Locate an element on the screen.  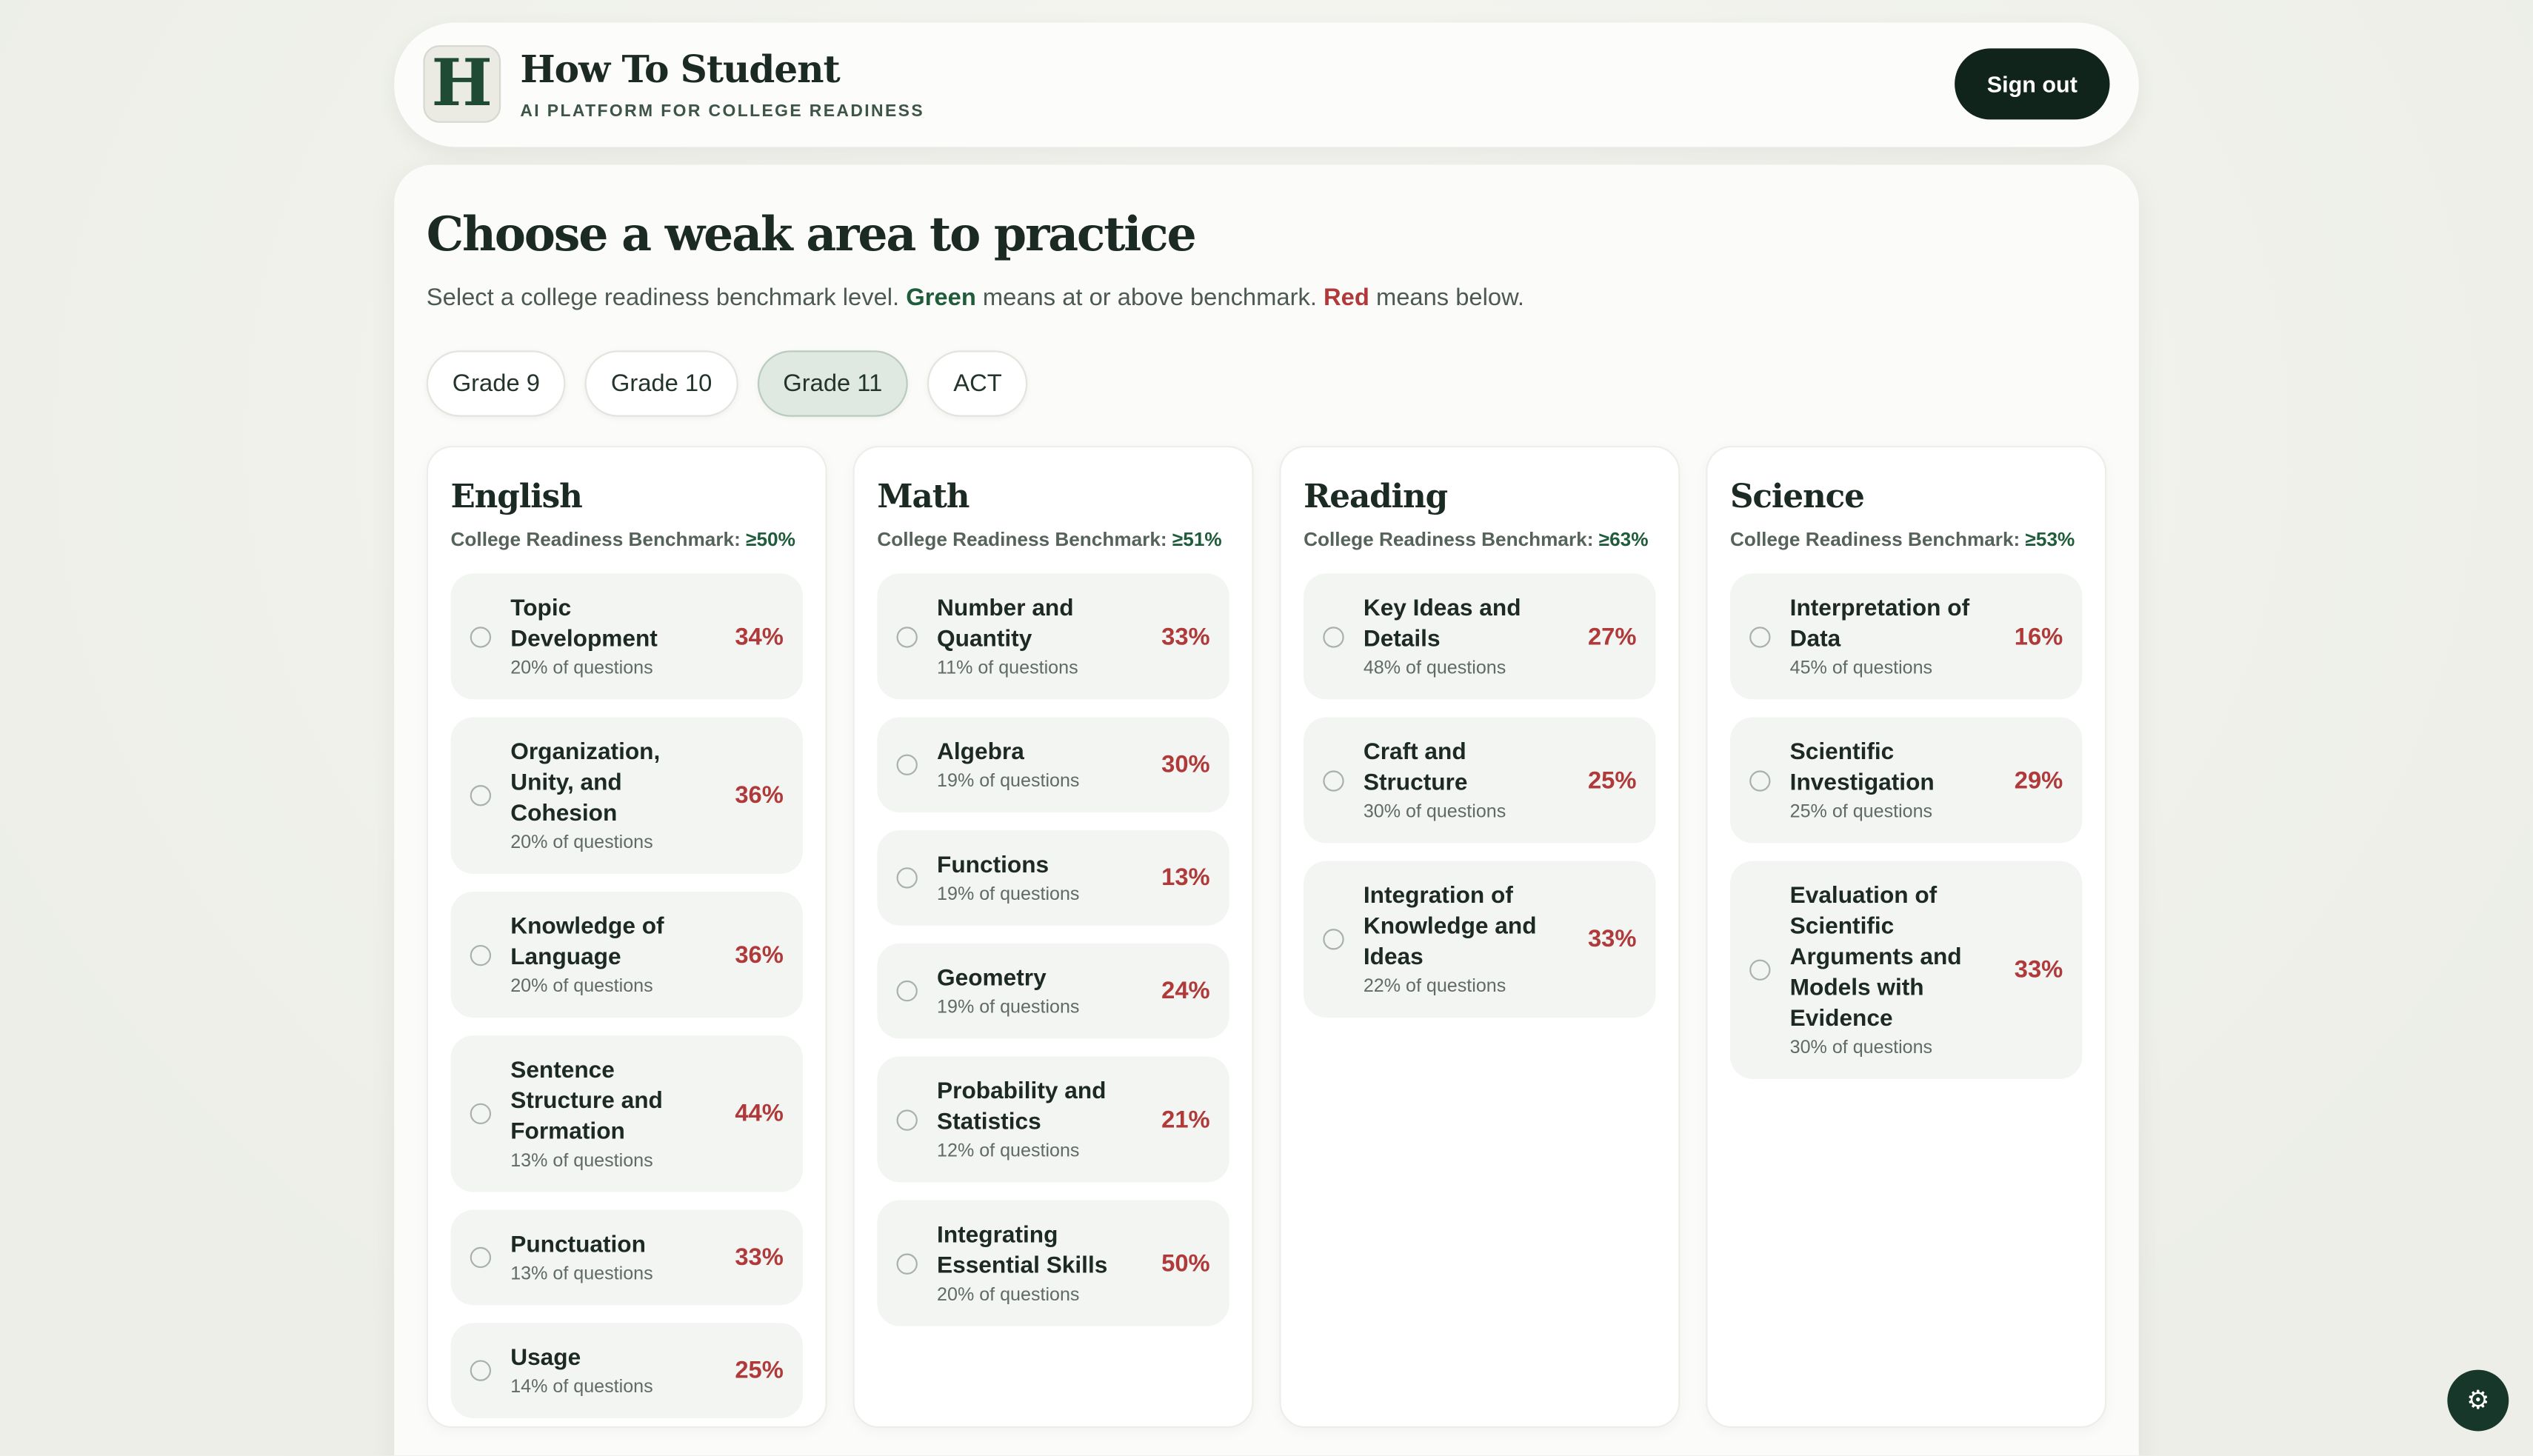
topic-text: Interpretation of Data 45% of questions is located at coordinates (1896, 636).